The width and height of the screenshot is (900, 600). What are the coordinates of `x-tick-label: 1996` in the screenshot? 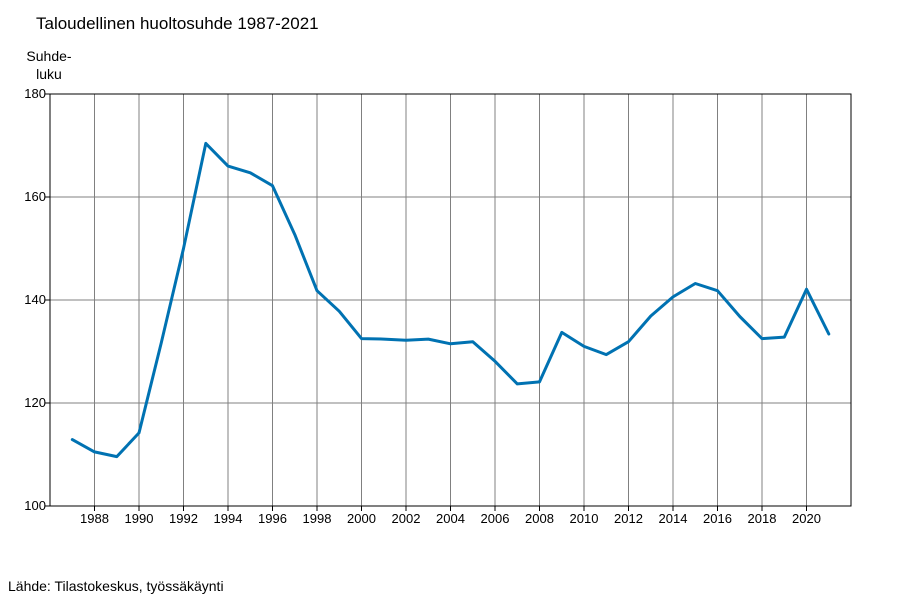 It's located at (272, 518).